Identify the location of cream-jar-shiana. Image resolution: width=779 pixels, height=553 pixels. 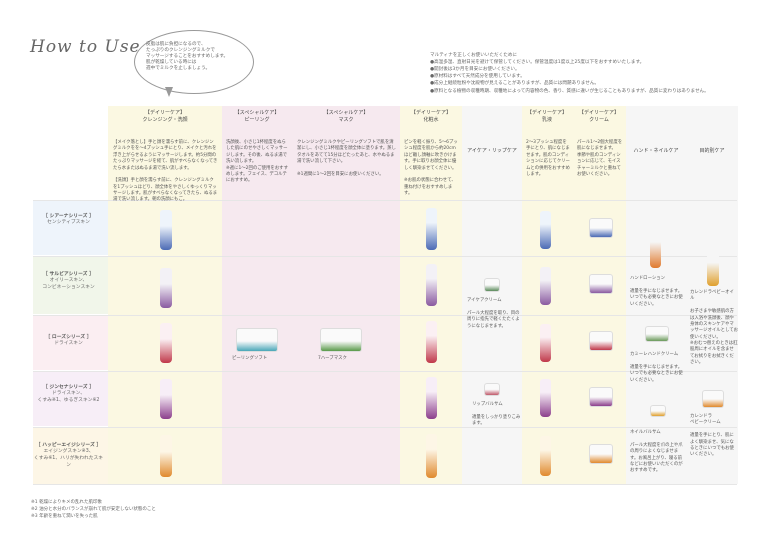
(601, 228).